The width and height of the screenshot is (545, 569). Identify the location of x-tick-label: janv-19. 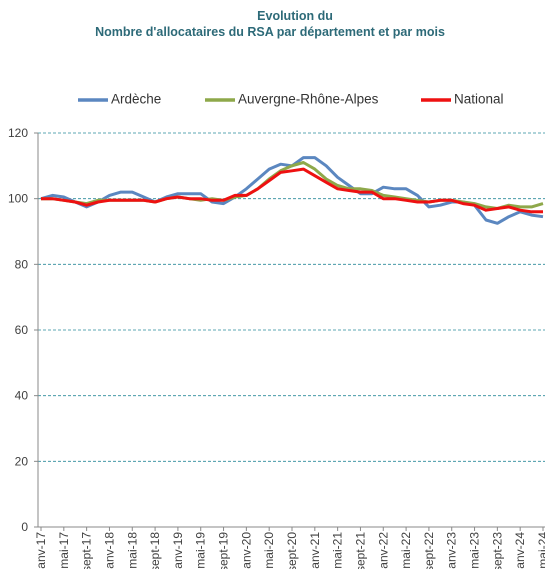
(178, 550).